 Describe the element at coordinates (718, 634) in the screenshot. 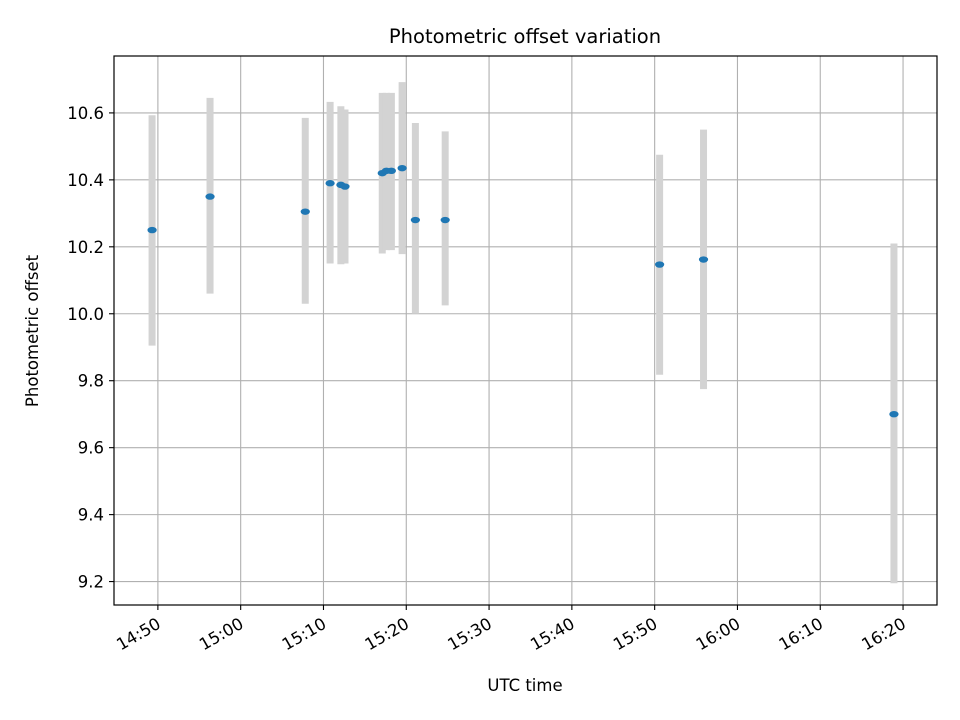

I see `x-tick-label: 16:00` at that location.